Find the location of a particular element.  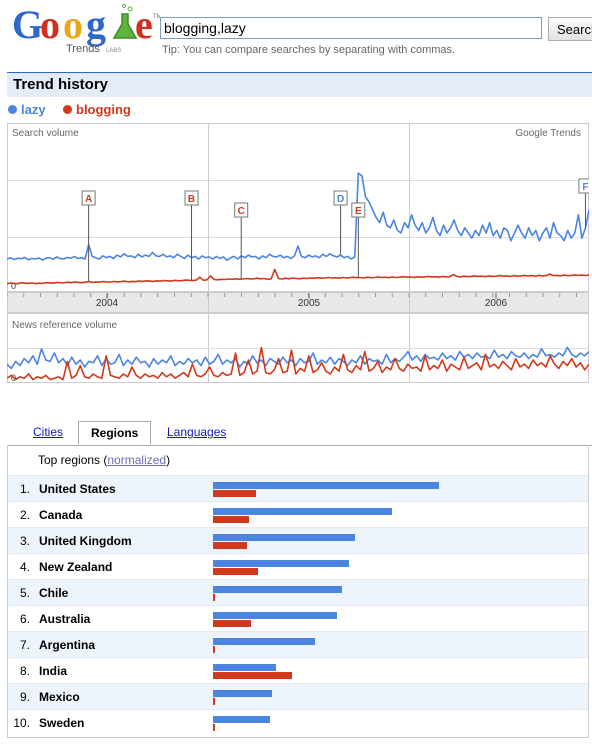

legend-label: lazy is located at coordinates (33, 109).